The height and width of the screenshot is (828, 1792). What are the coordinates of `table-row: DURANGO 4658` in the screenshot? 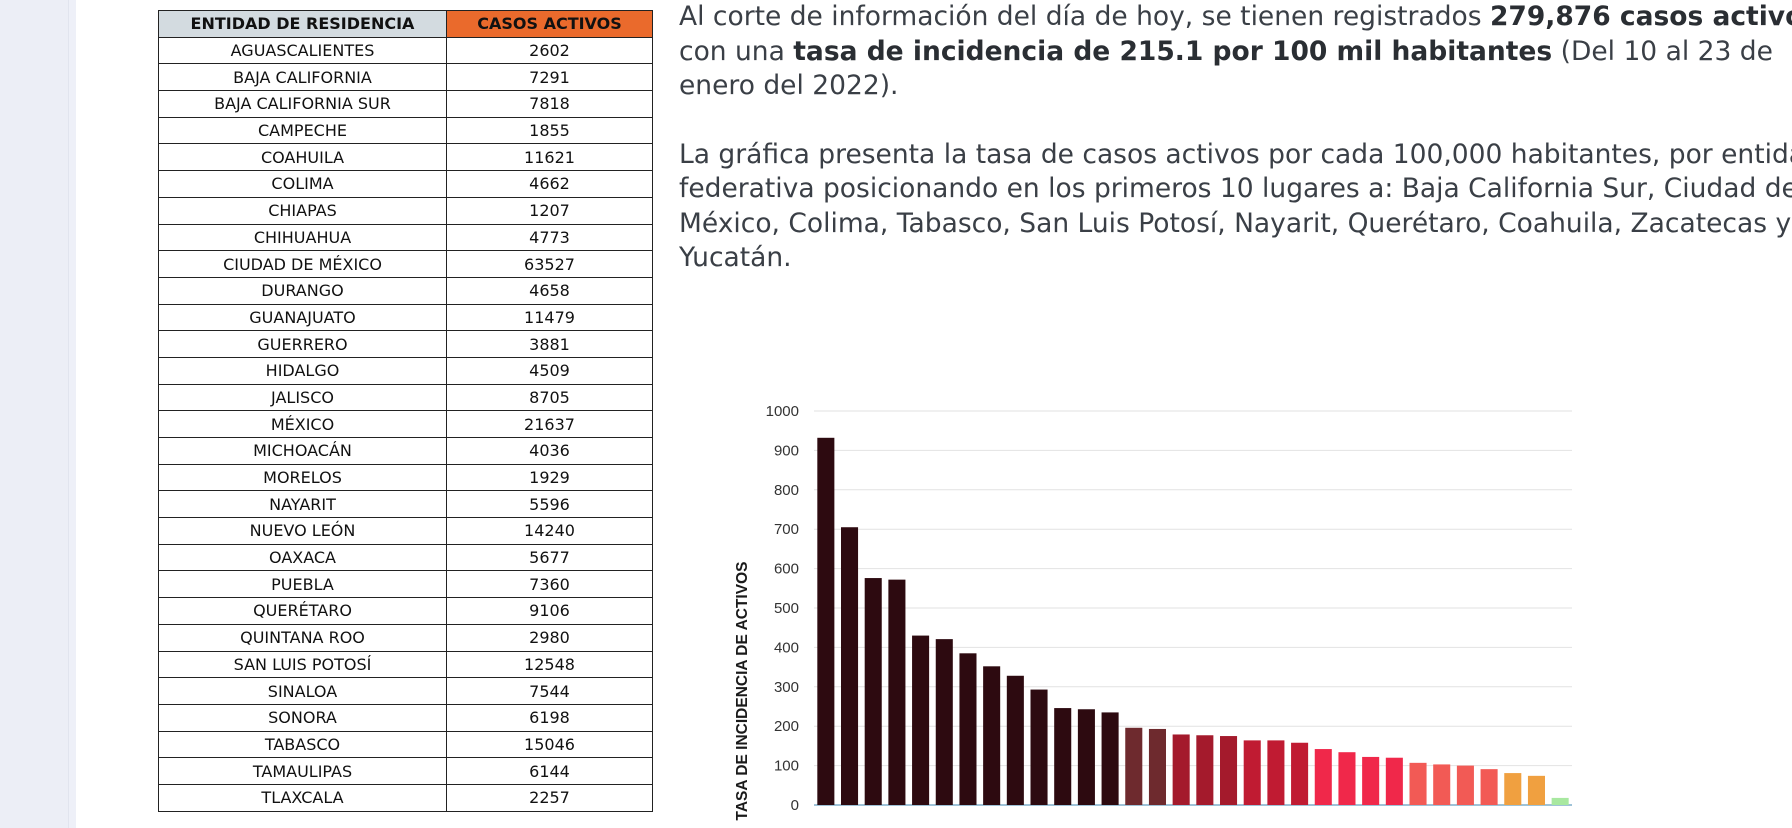 It's located at (405, 290).